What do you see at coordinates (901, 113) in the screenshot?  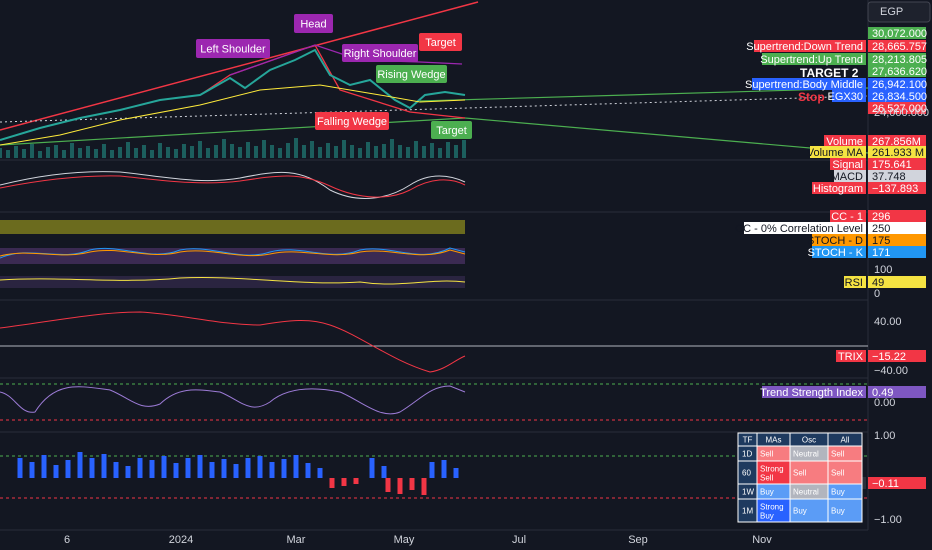 I see `axis-label: 24,000.000` at bounding box center [901, 113].